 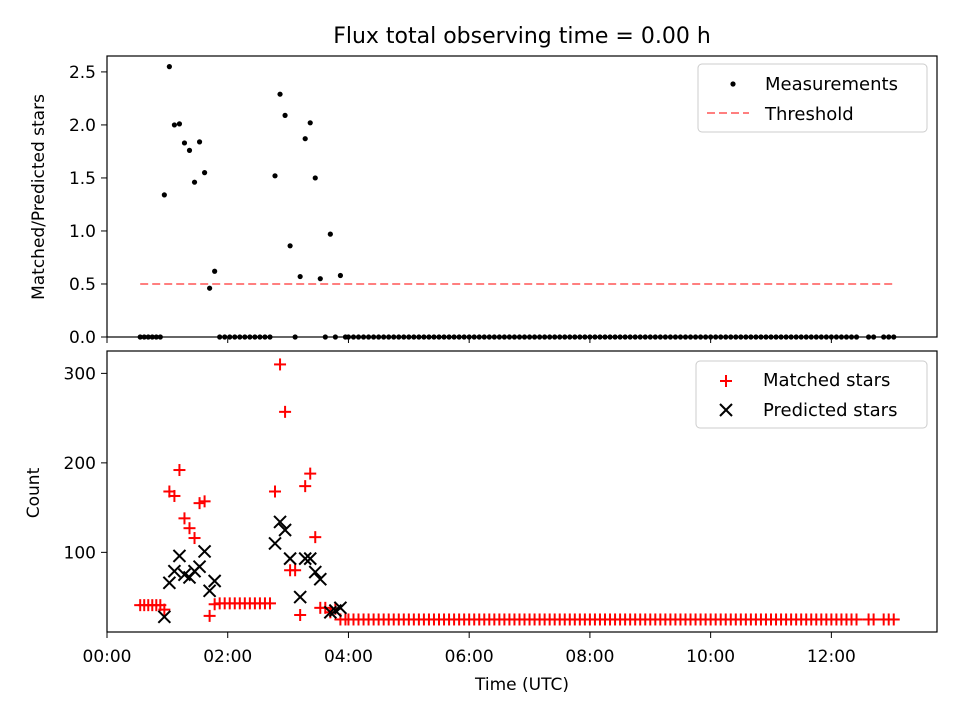 I want to click on counts-x-tick-label: 12:00, so click(x=831, y=657).